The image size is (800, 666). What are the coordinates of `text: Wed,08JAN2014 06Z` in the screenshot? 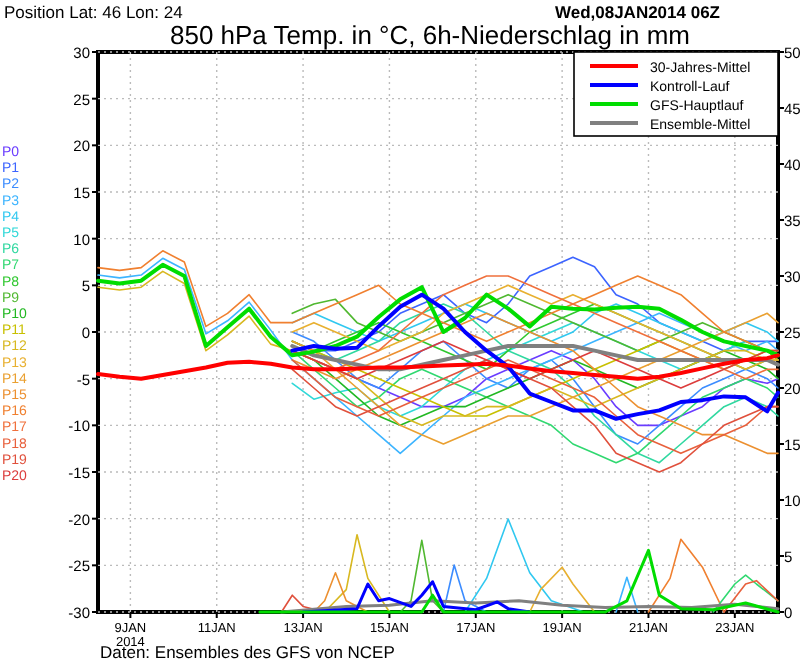 It's located at (637, 12).